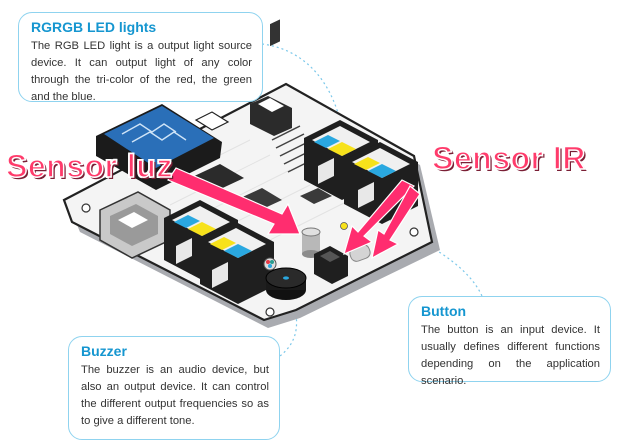 Image resolution: width=619 pixels, height=448 pixels. Describe the element at coordinates (135, 225) in the screenshot. I see `usb-port` at that location.